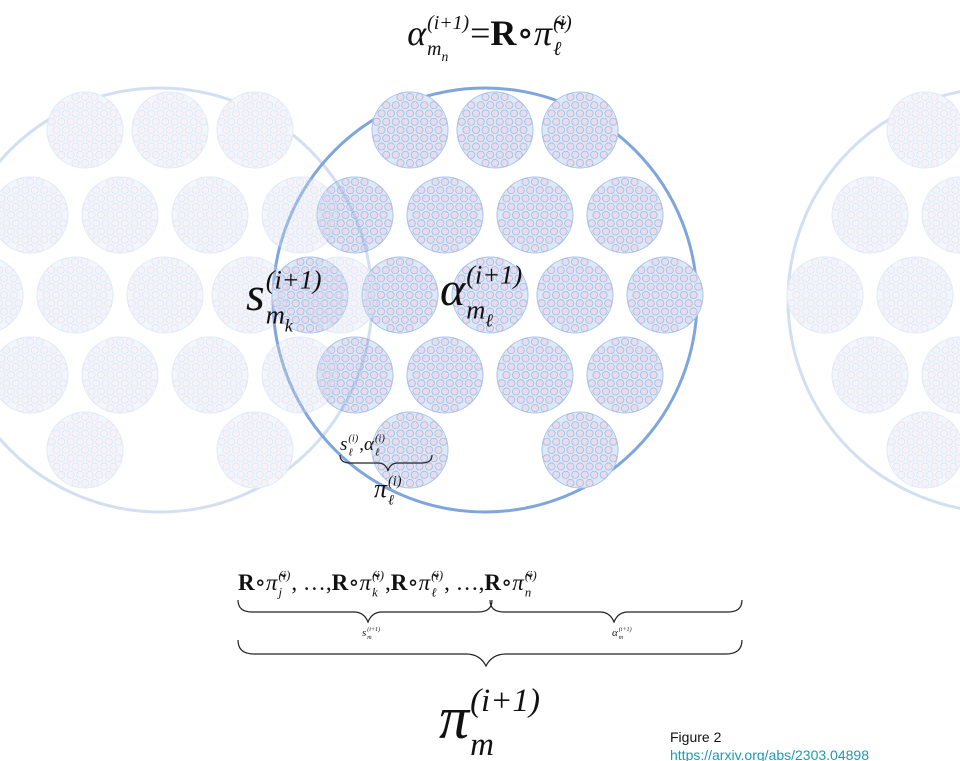 This screenshot has height=761, width=960. Describe the element at coordinates (369, 444) in the screenshot. I see `math-text: α` at that location.